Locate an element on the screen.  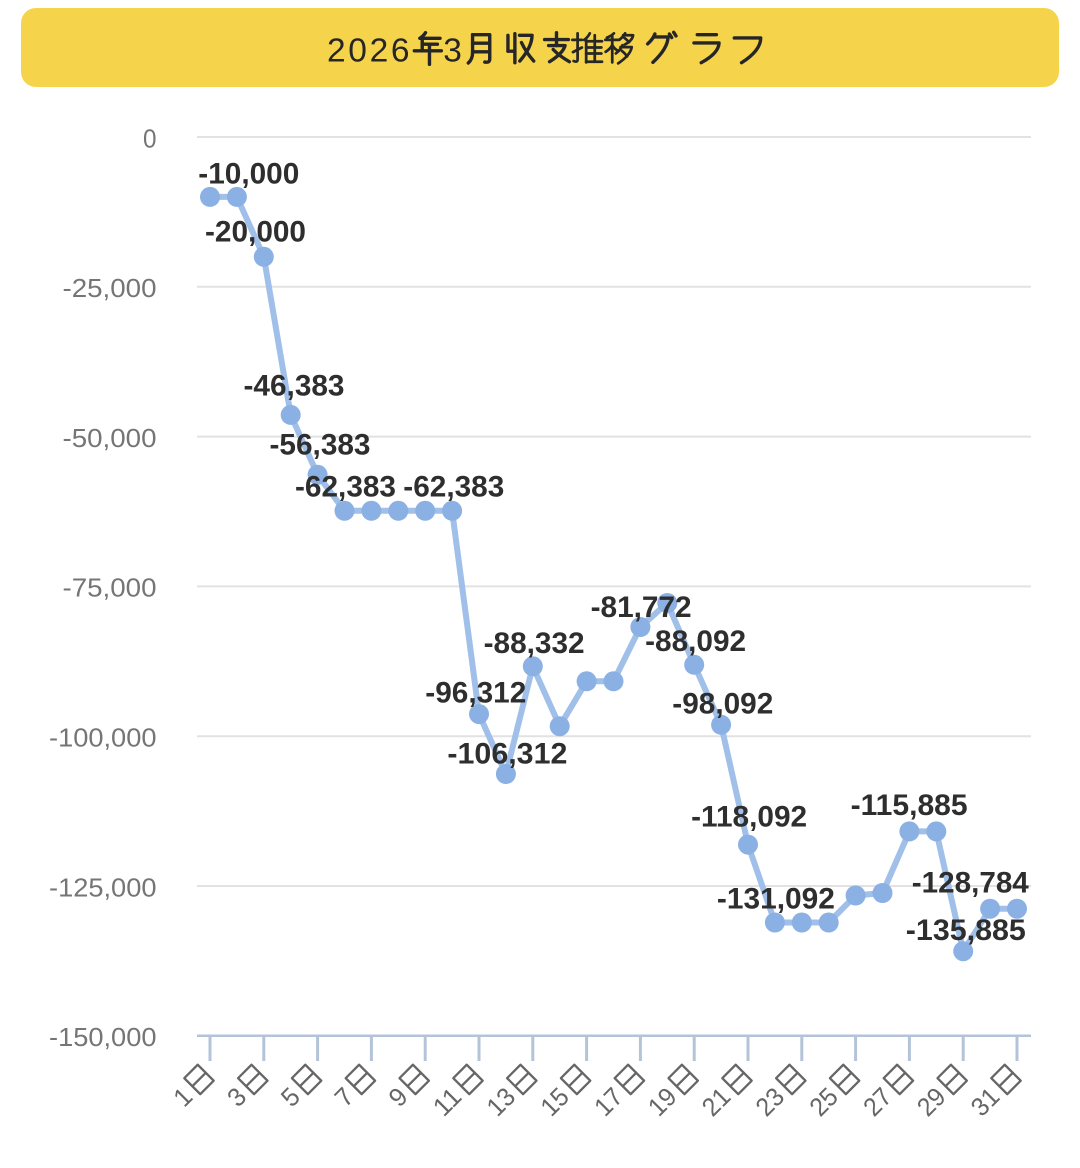
svg-text: -10,000 is located at coordinates (248, 173).